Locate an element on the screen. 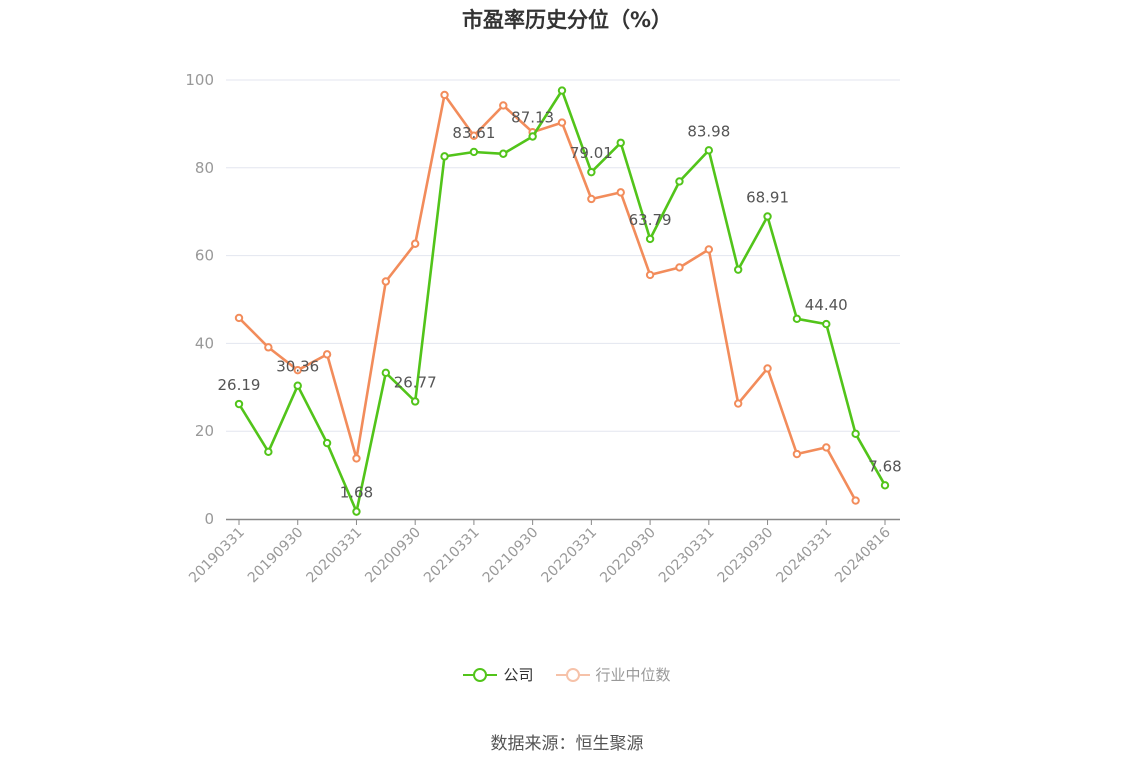 This screenshot has width=1134, height=766. y-tick-label: 40 is located at coordinates (204, 343).